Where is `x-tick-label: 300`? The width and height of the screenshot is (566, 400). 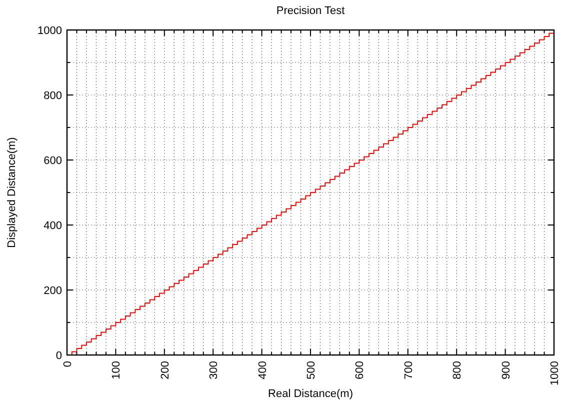 x-tick-label: 300 is located at coordinates (214, 370).